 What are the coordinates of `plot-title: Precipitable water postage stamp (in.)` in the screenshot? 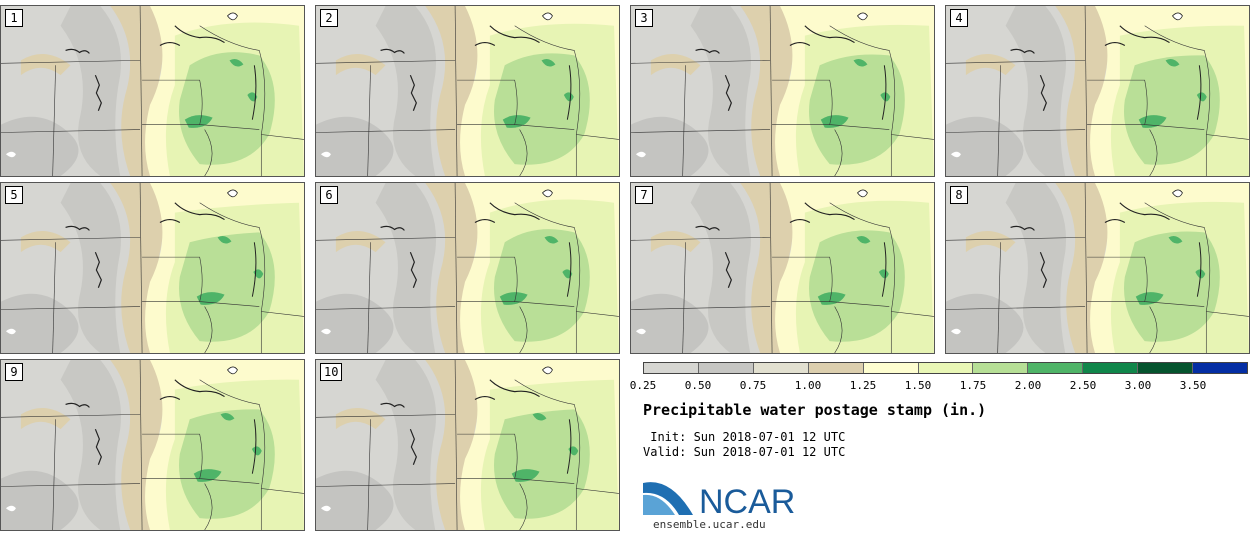 It's located at (815, 410).